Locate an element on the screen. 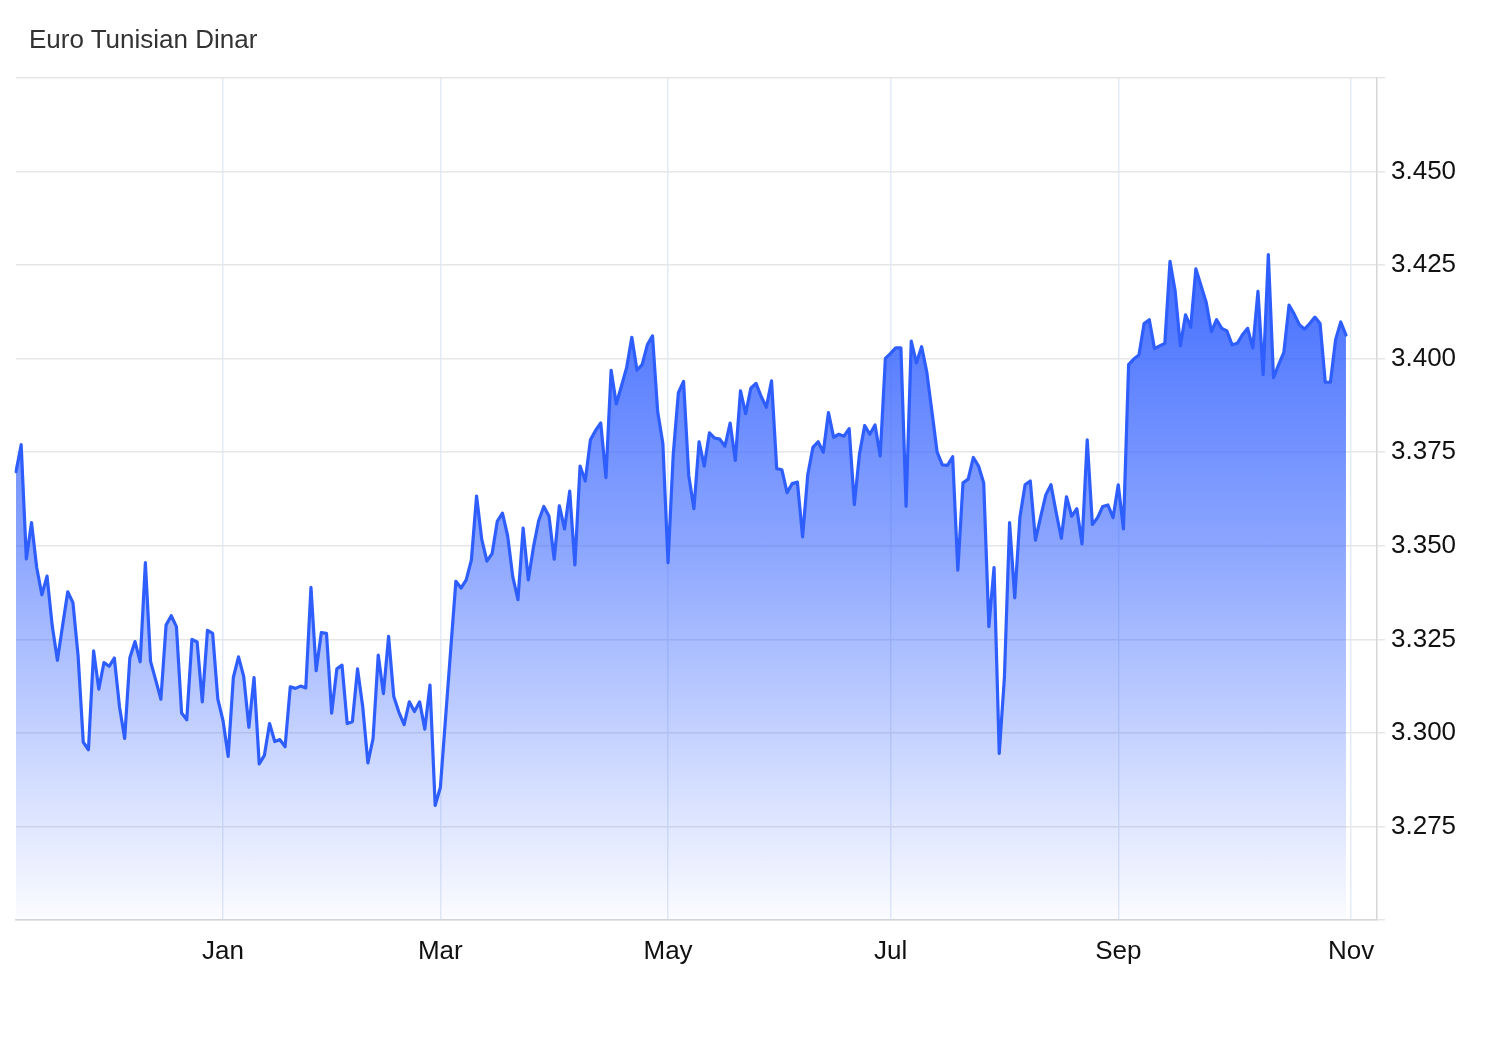  y-tick-label: 3.350 is located at coordinates (1424, 543).